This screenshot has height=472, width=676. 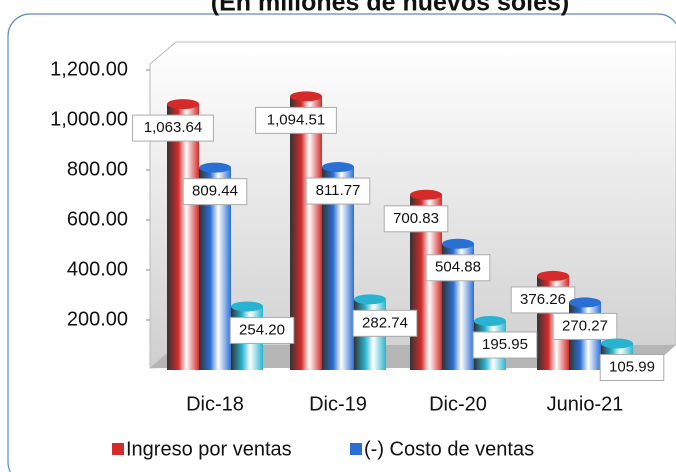 I want to click on data-label: 376.26, so click(x=543, y=299).